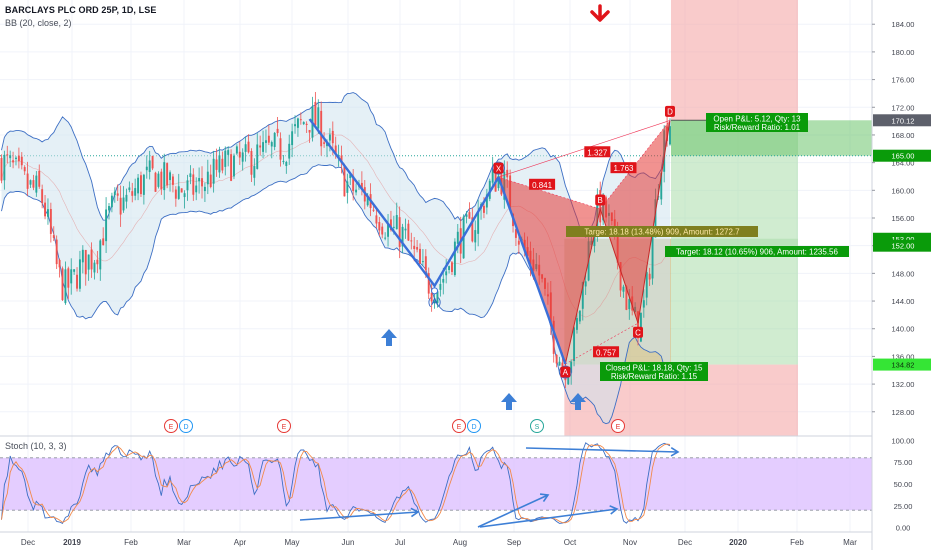  Describe the element at coordinates (537, 426) in the screenshot. I see `event-marker-s` at that location.